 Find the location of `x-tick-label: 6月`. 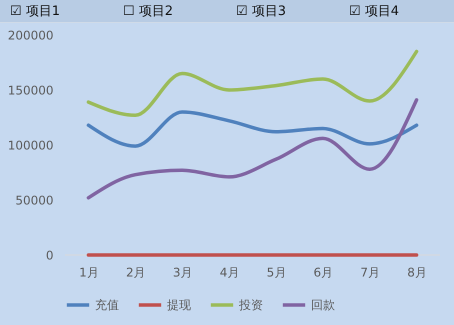

x-tick-label: 6月 is located at coordinates (323, 273).